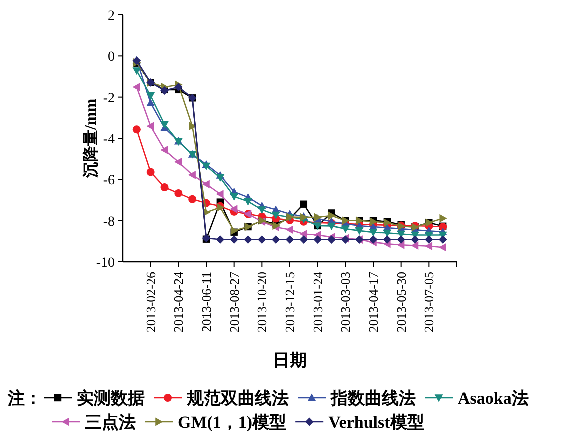 The height and width of the screenshot is (436, 571). What do you see at coordinates (290, 302) in the screenshot?
I see `x-tick-label: 2013-12-15` at bounding box center [290, 302].